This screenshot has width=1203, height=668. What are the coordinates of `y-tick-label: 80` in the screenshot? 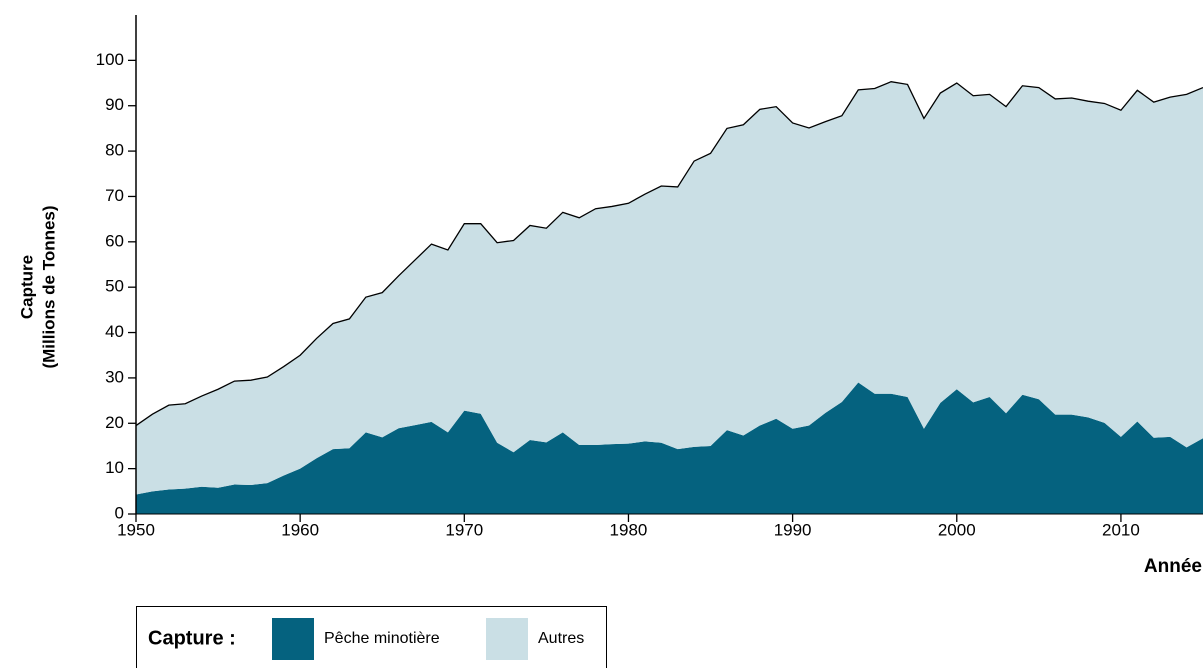 It's located at (114, 150).